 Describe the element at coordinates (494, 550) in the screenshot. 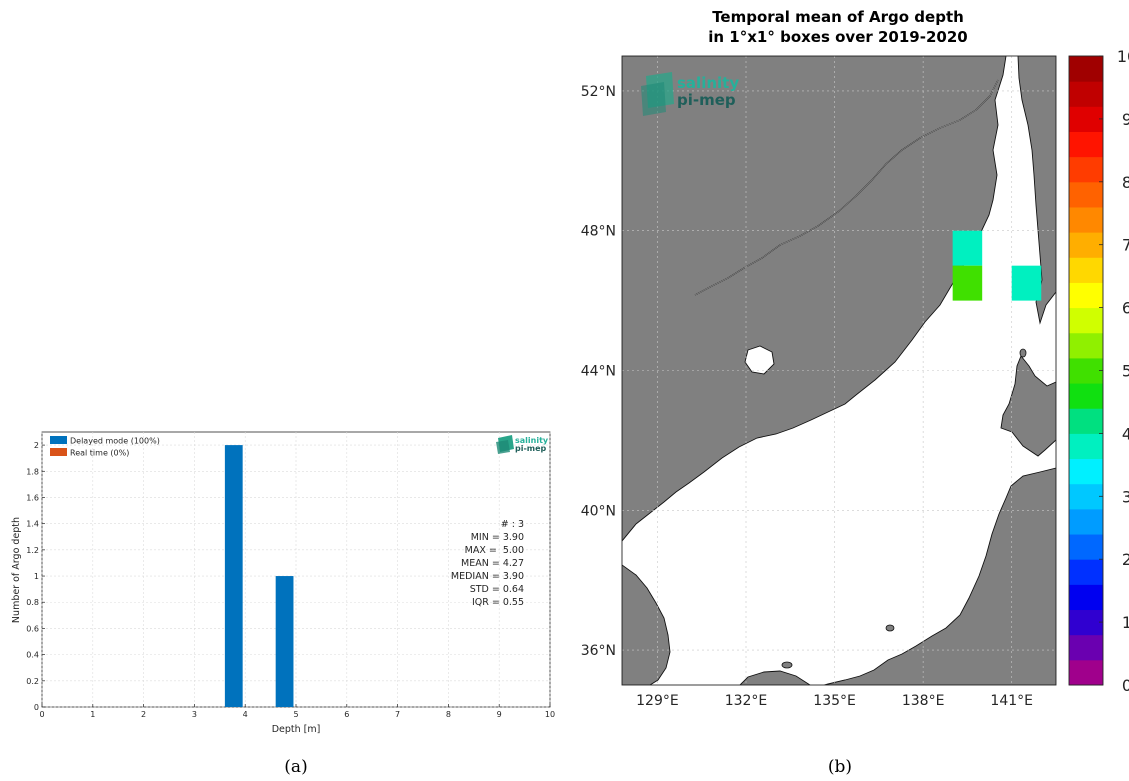

I see `stat-max: MAX = 5.00` at that location.